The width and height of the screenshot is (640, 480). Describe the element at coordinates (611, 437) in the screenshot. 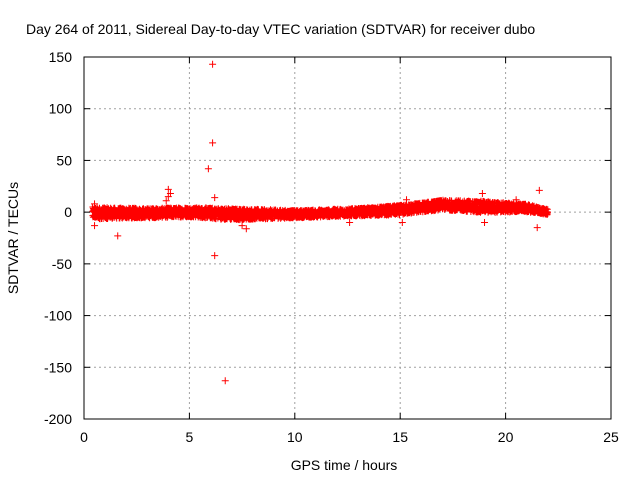

I see `x-tick-label: 25` at that location.